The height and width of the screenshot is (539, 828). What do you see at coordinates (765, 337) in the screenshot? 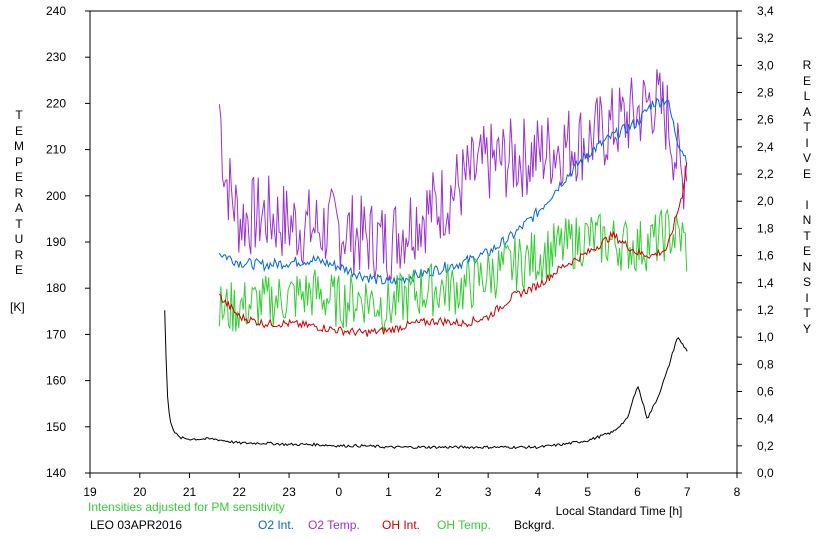
I see `y-right-tick-label: 1,0` at bounding box center [765, 337].